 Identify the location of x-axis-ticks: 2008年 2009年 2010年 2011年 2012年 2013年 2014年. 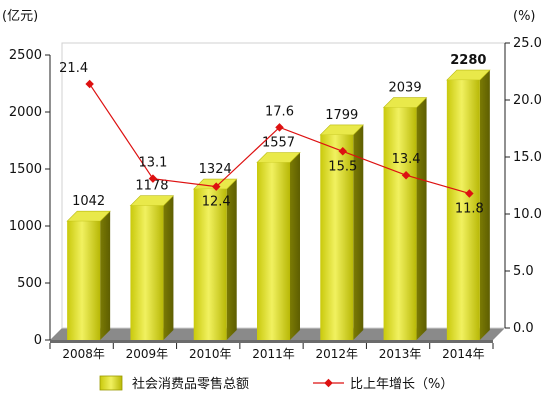
(271, 352).